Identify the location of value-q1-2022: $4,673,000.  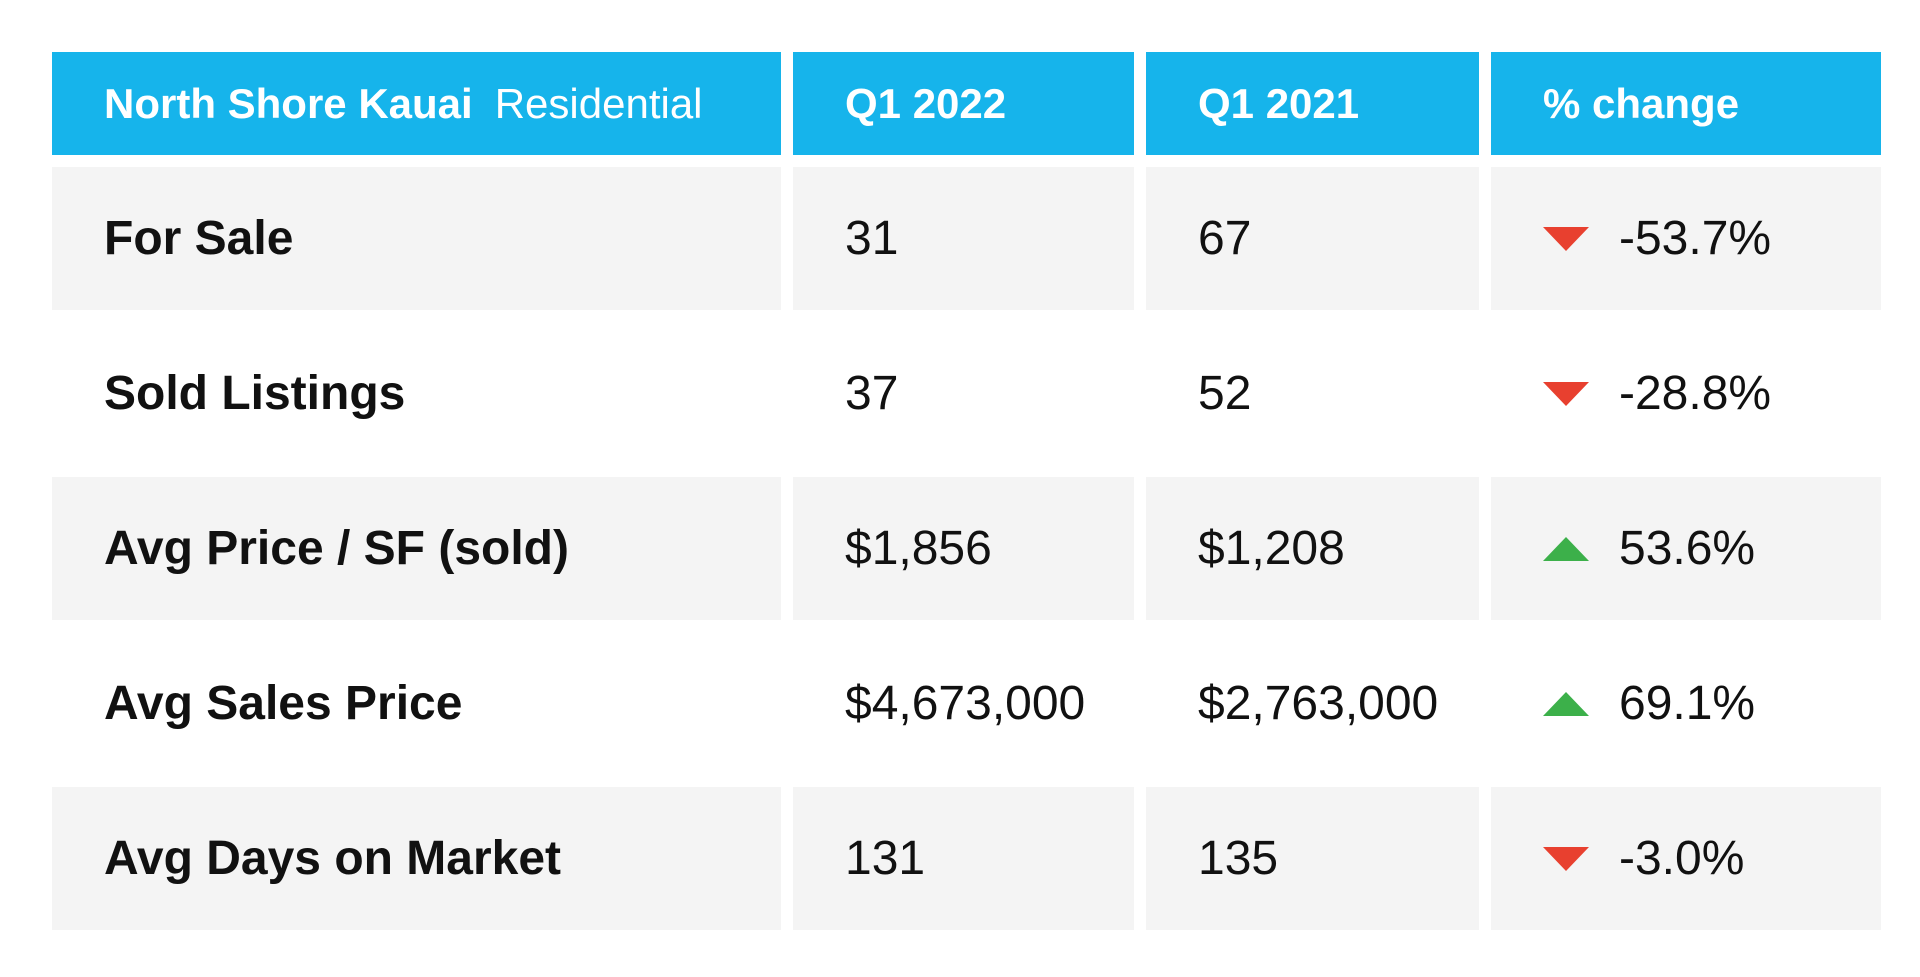
(965, 703).